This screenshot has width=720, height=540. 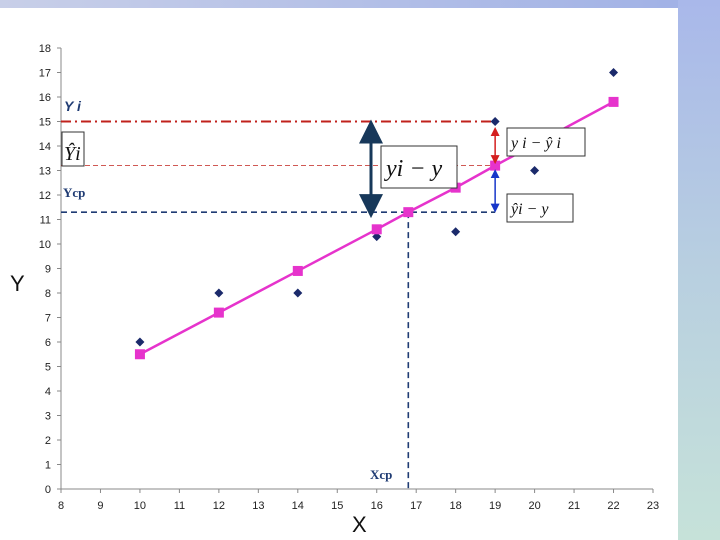 I want to click on y-tick-label: 8, so click(x=48, y=294).